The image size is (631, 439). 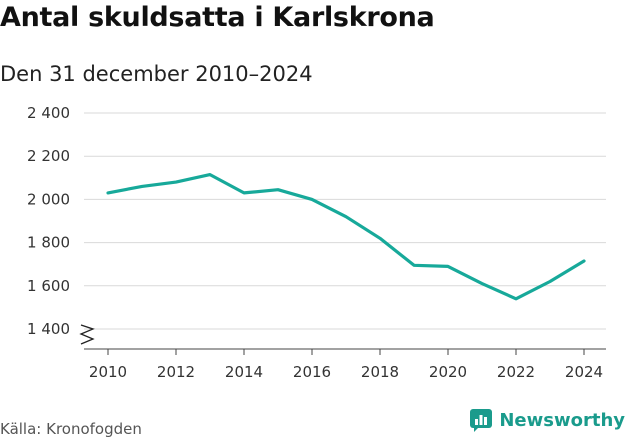 What do you see at coordinates (71, 429) in the screenshot?
I see `source-note: Källa: Kronofogden` at bounding box center [71, 429].